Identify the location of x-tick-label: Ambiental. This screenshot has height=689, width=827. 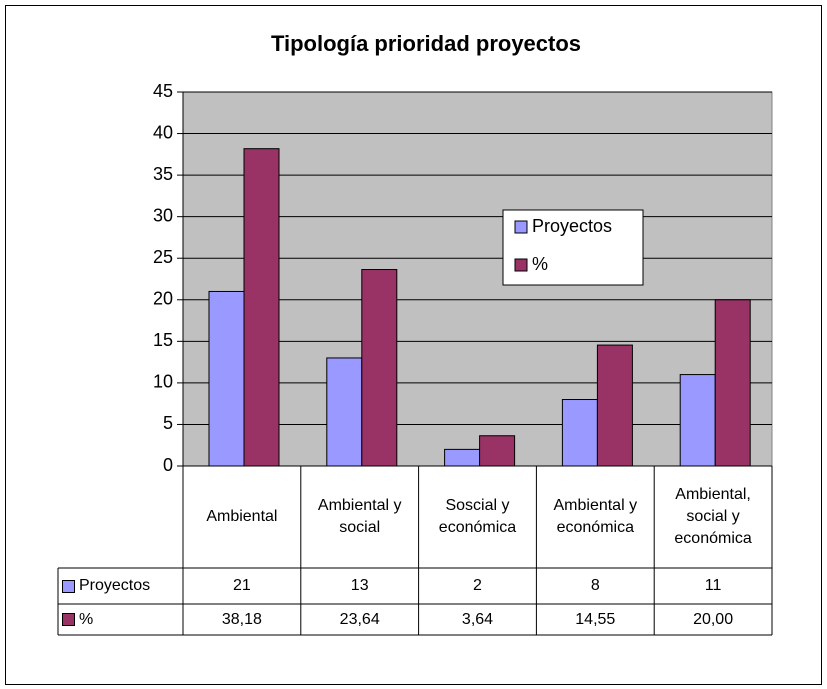
(242, 517).